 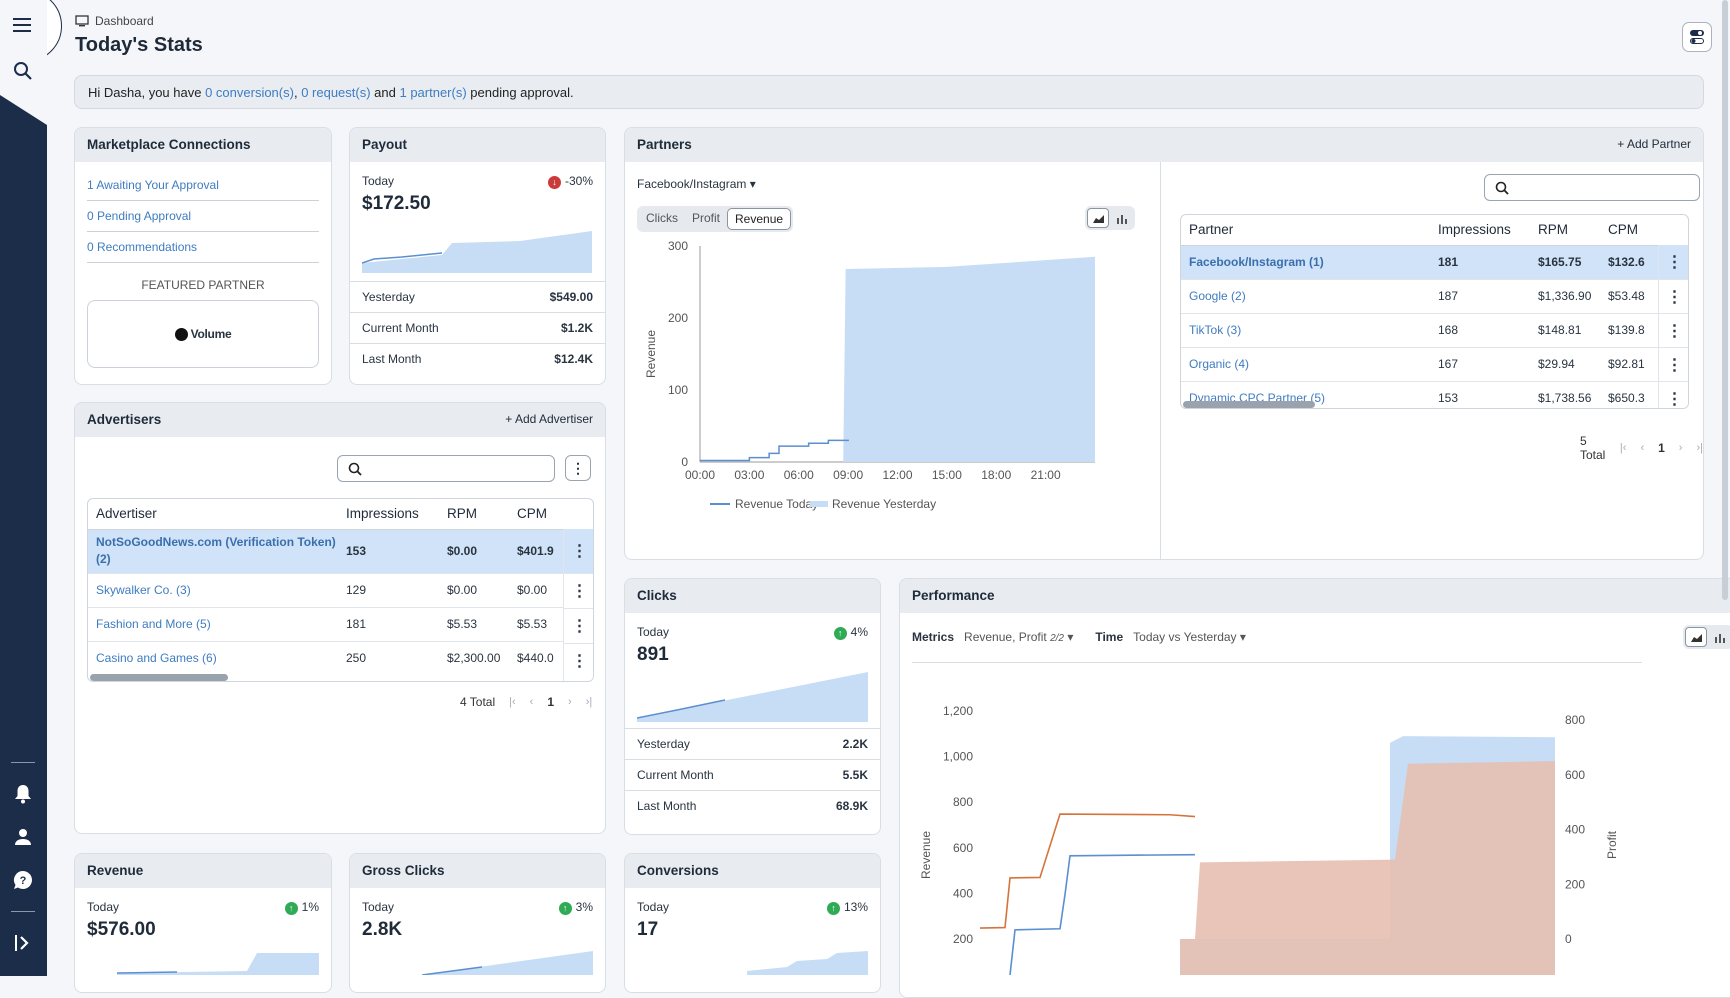 I want to click on time-label: Time, so click(x=1109, y=637).